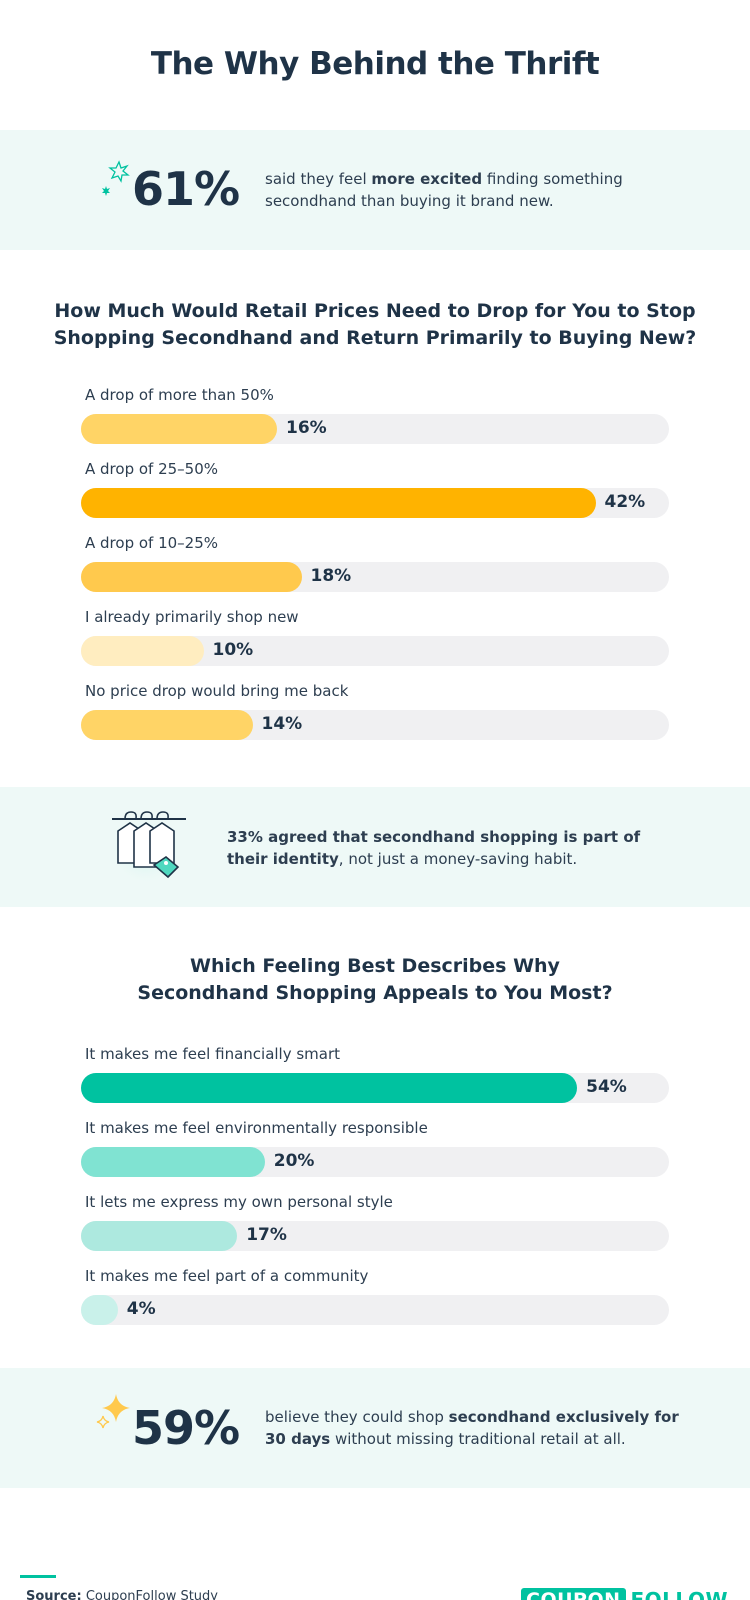  Describe the element at coordinates (239, 1202) in the screenshot. I see `q2-bar-label: It lets me express my own personal style` at that location.